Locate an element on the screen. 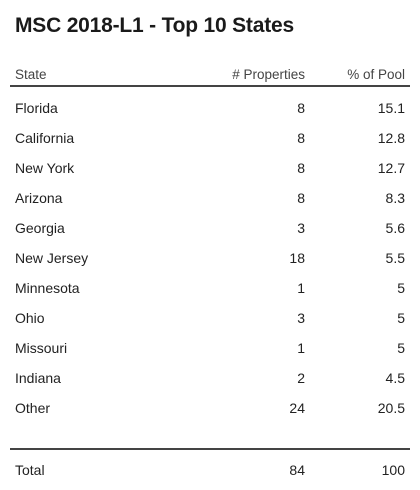 This screenshot has height=490, width=420. cell-pct: 4.5 is located at coordinates (395, 378).